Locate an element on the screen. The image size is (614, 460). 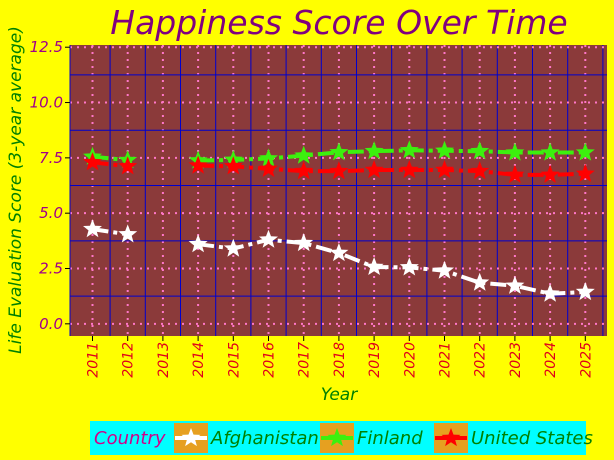
y-axis: 0.0 2.5 5.0 7.5 10.0 12.5 is located at coordinates (50, 185).